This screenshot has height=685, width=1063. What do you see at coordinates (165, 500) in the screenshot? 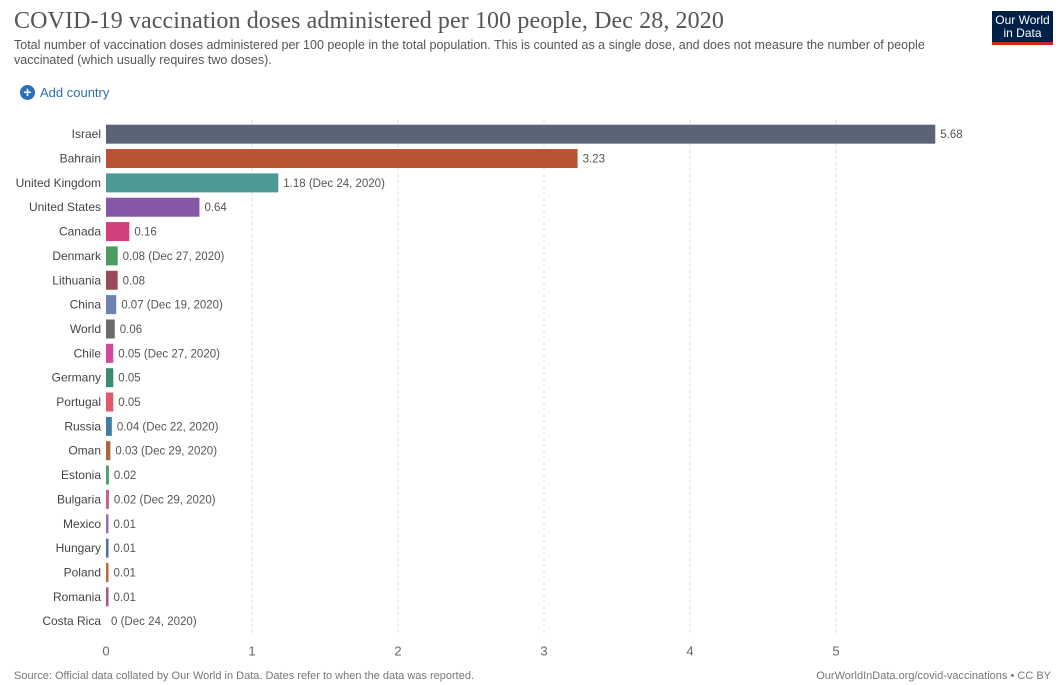
I see `value-label: 0.02 (Dec 29, 2020)` at bounding box center [165, 500].